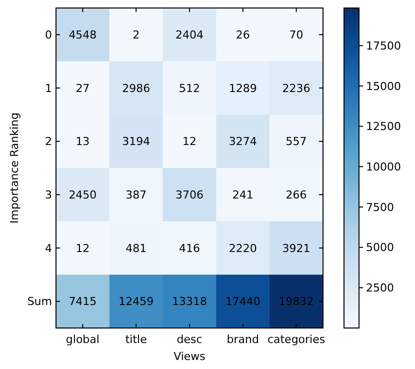 Image resolution: width=415 pixels, height=369 pixels. Describe the element at coordinates (83, 141) in the screenshot. I see `data-label: 13` at that location.